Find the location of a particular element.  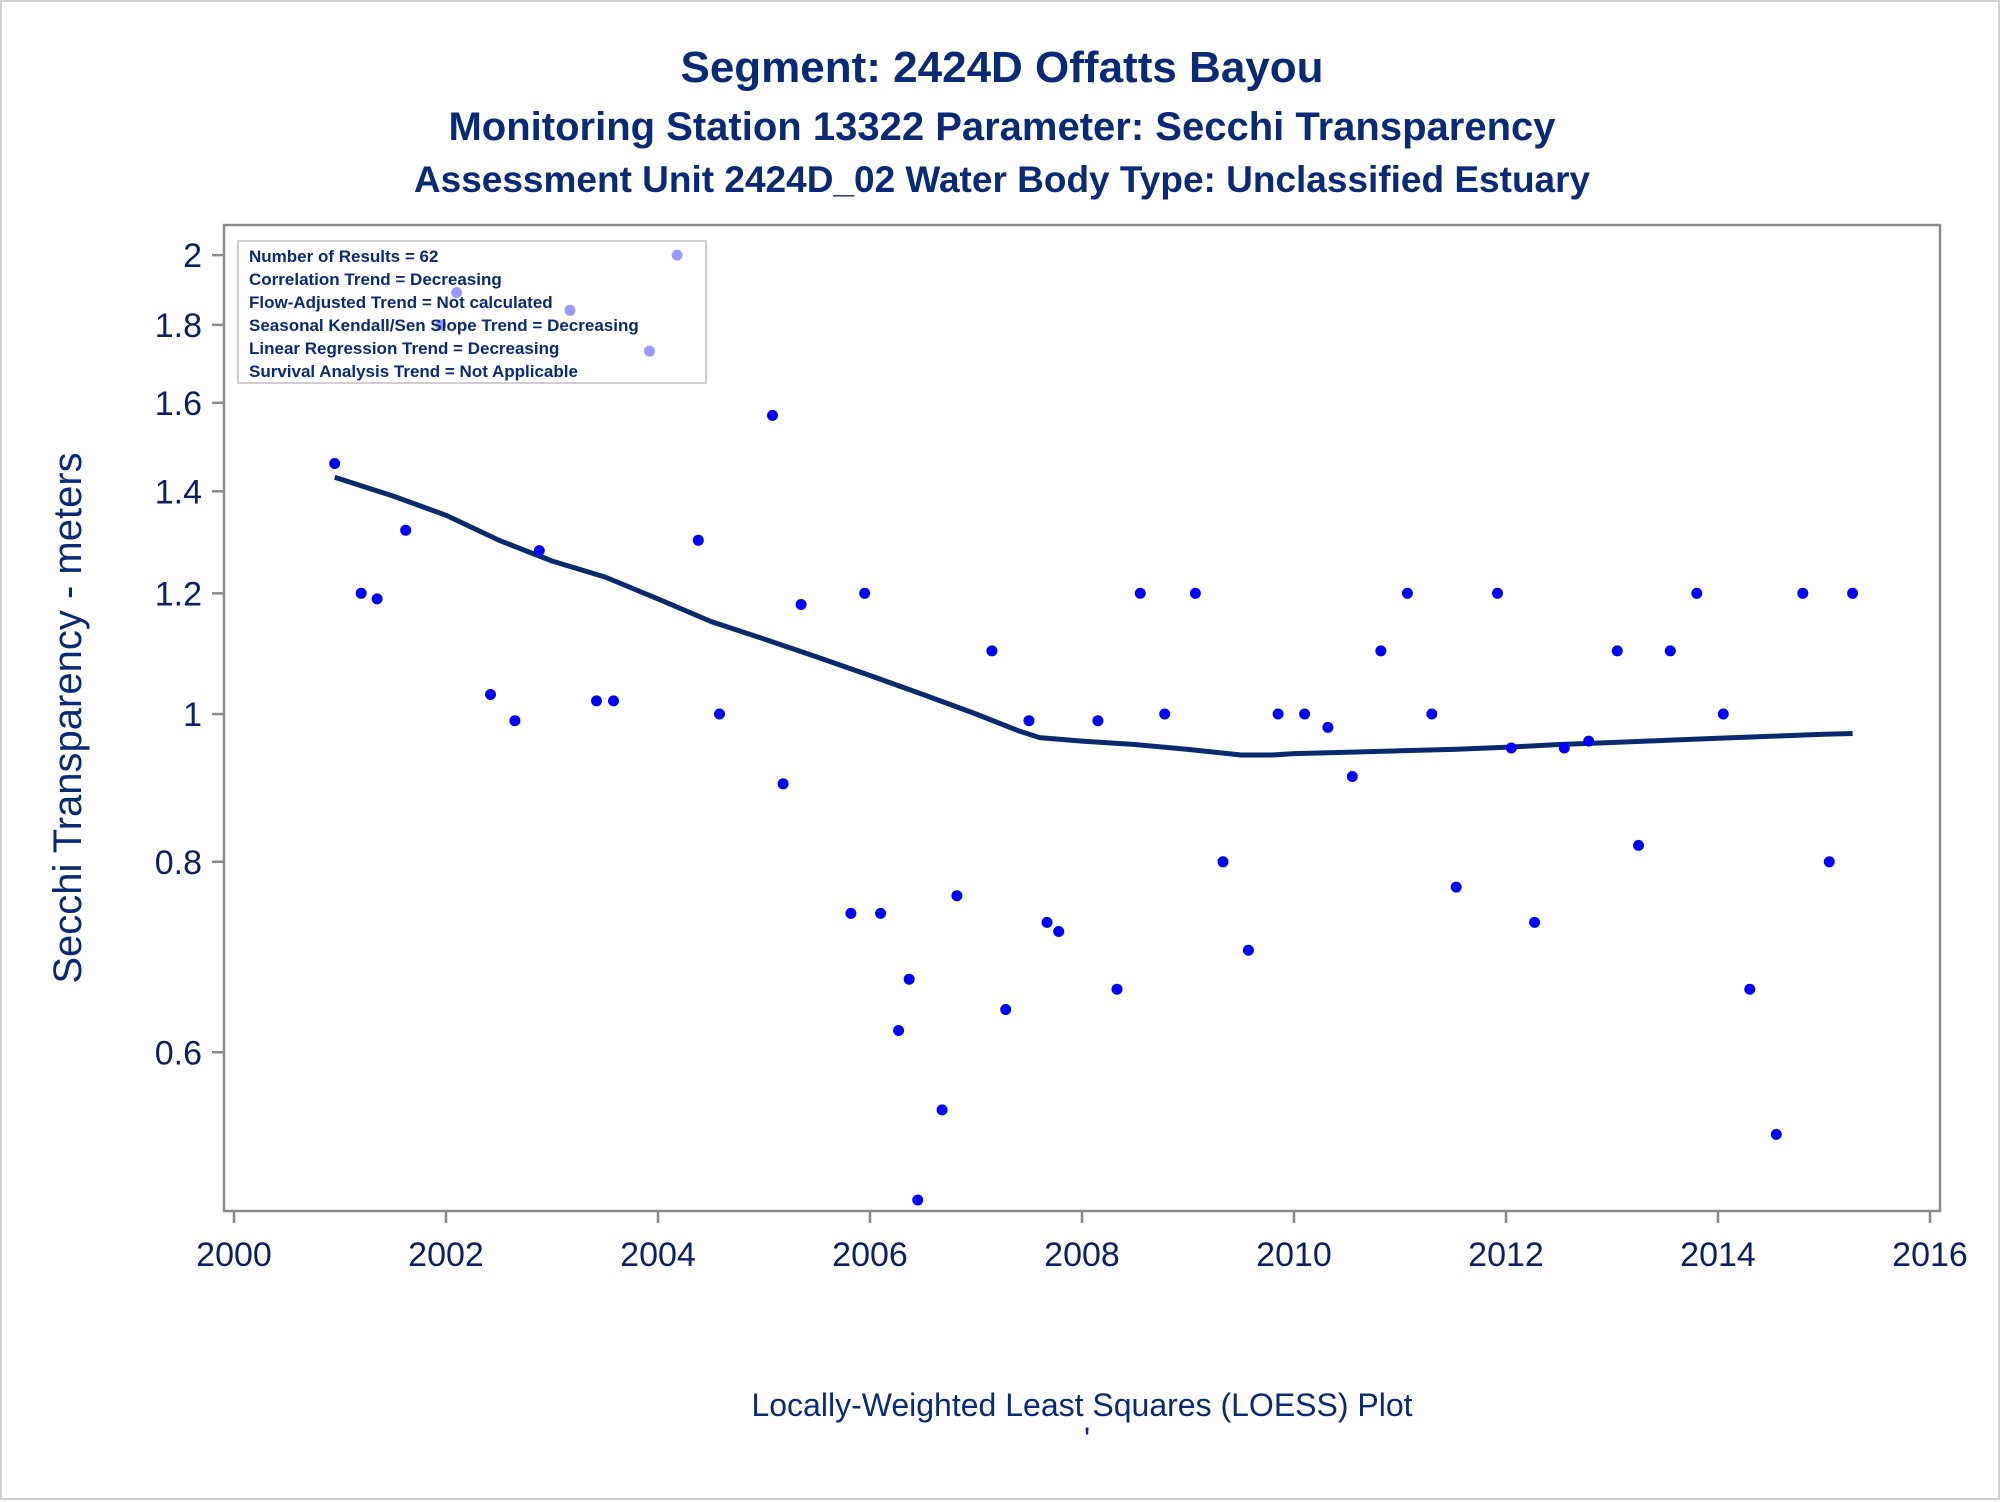

x-tick-label: 2004 is located at coordinates (658, 1255).